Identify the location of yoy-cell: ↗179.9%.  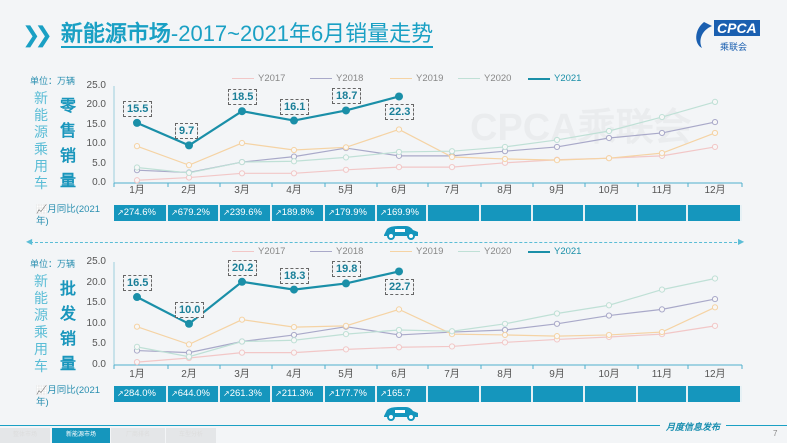
(351, 213).